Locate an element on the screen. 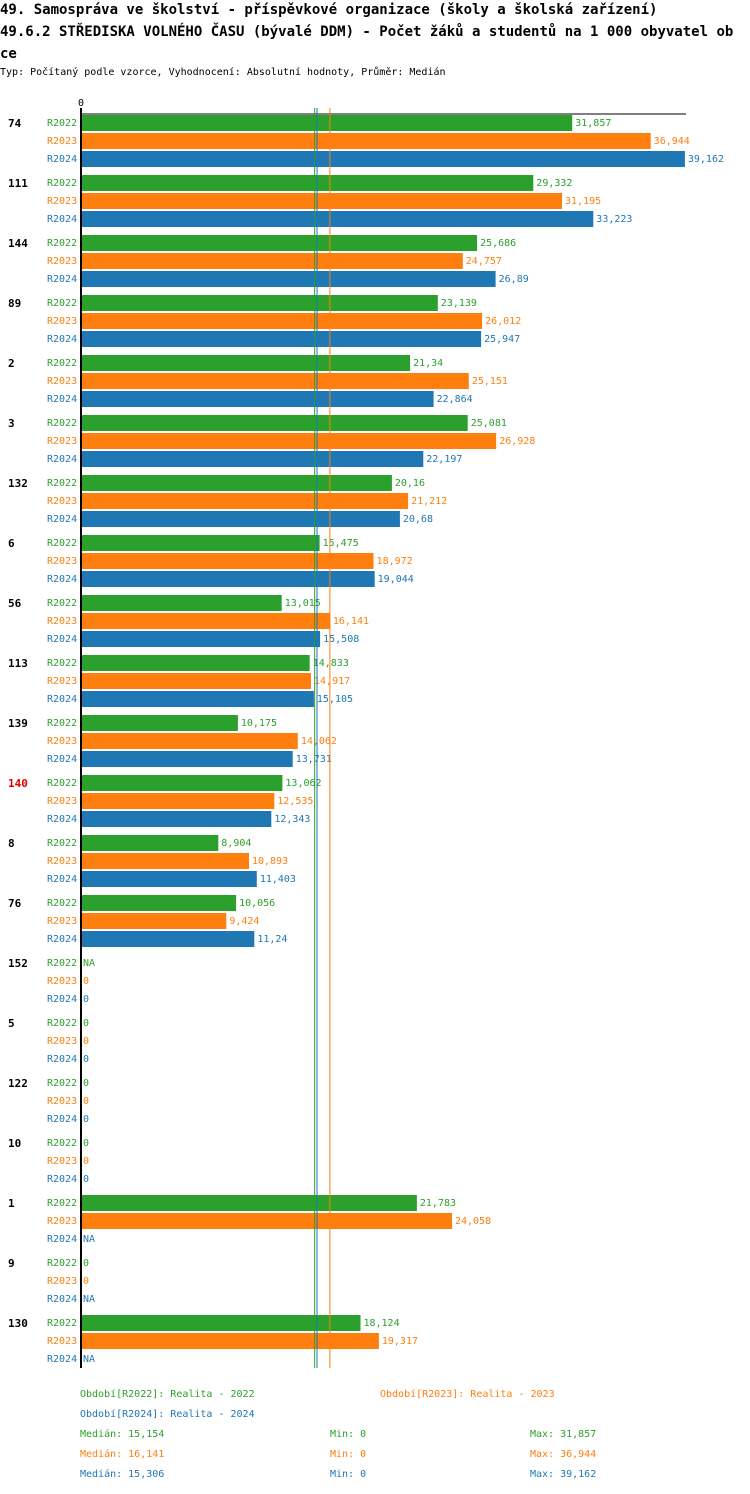 The image size is (750, 1494). category-label: 152 is located at coordinates (18, 963).